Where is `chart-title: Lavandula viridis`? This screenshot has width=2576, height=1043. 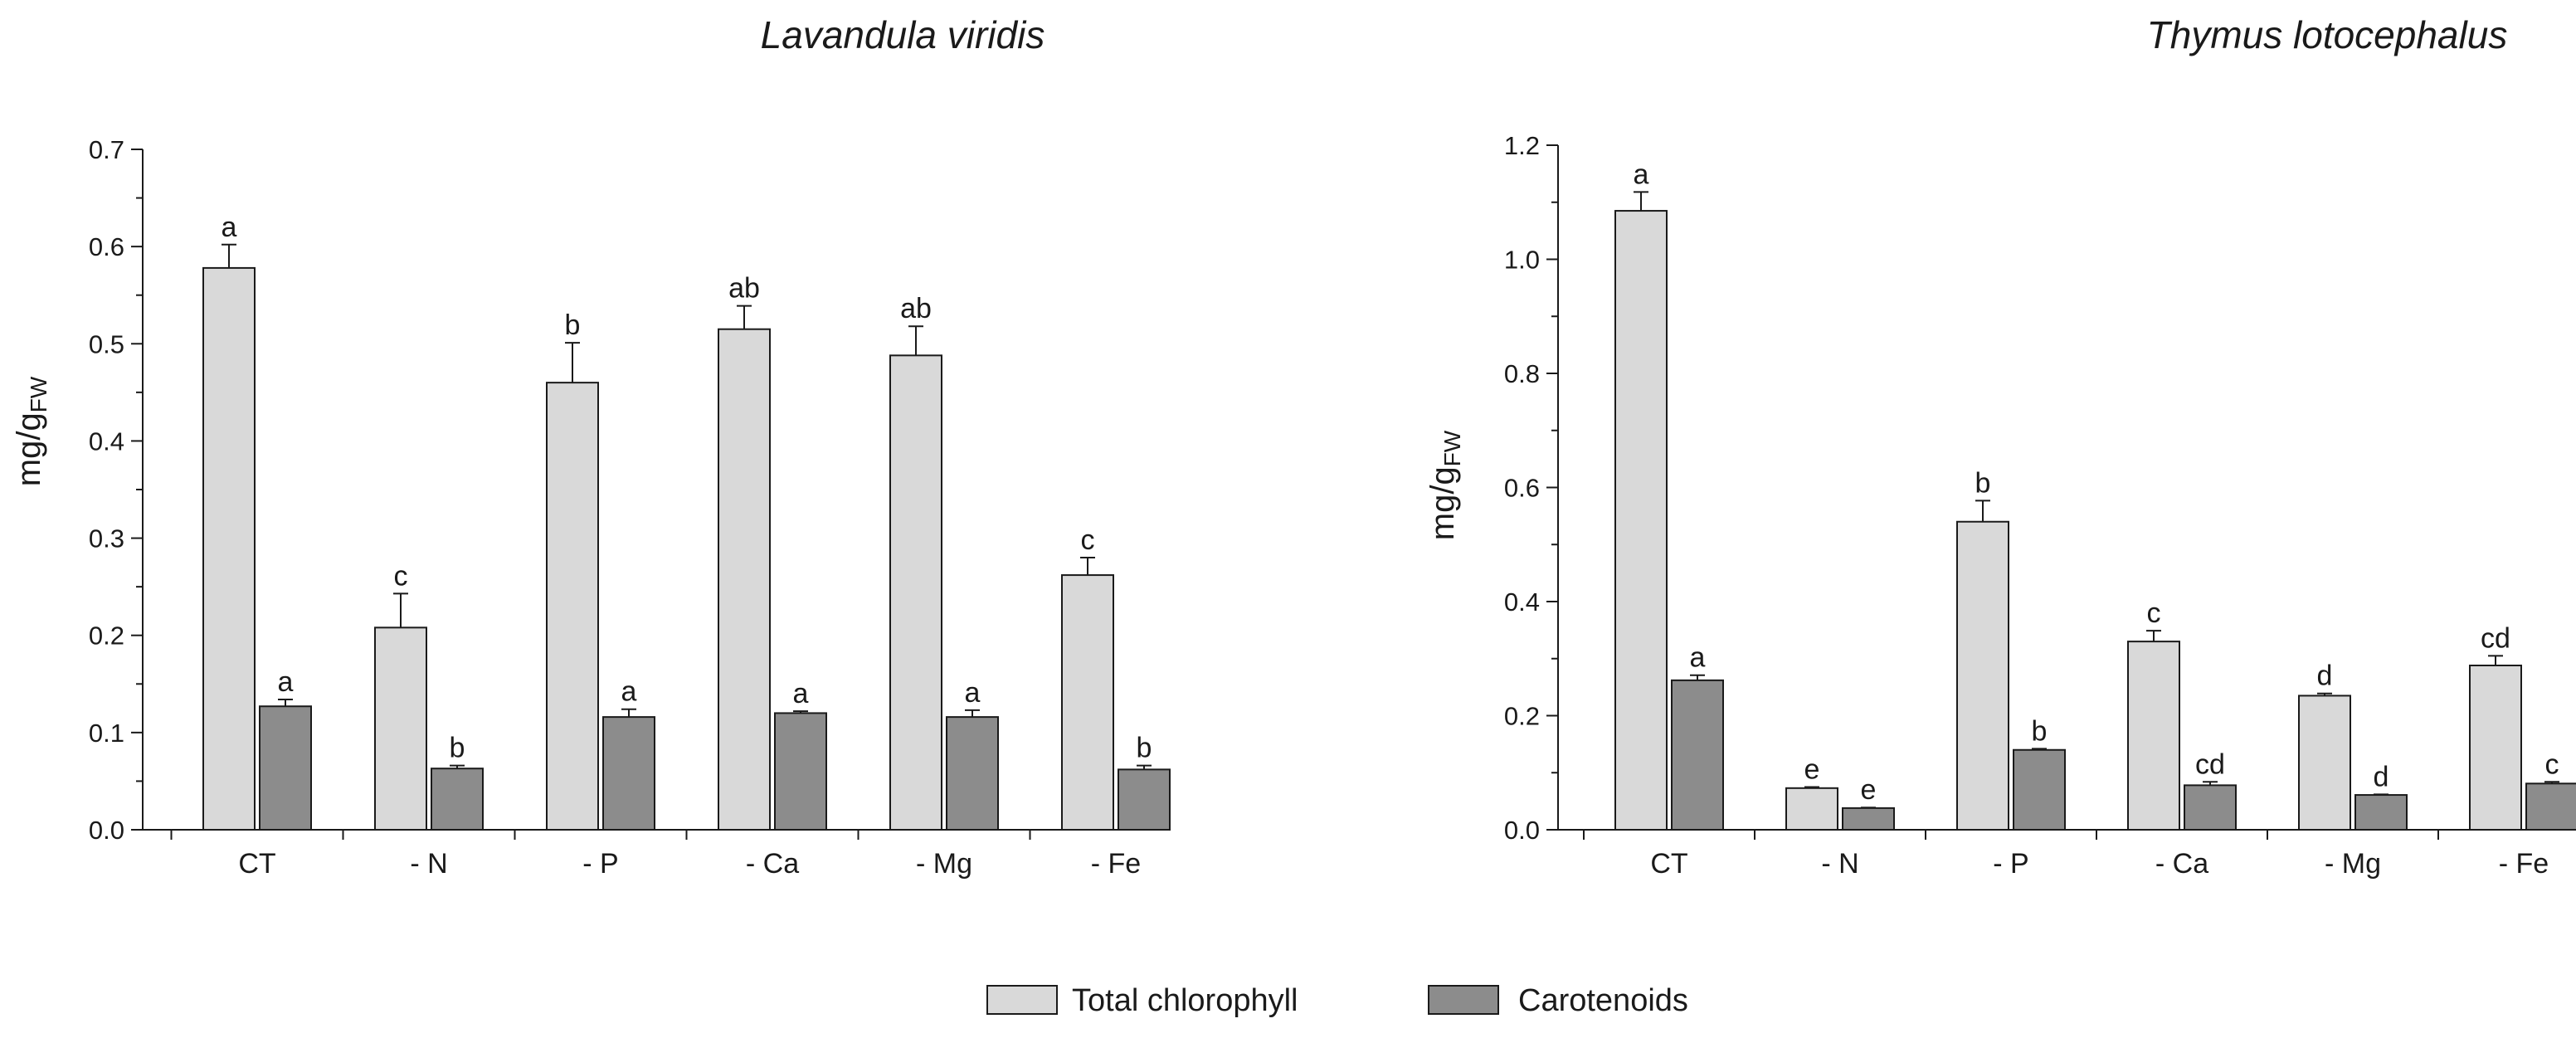 chart-title: Lavandula viridis is located at coordinates (903, 34).